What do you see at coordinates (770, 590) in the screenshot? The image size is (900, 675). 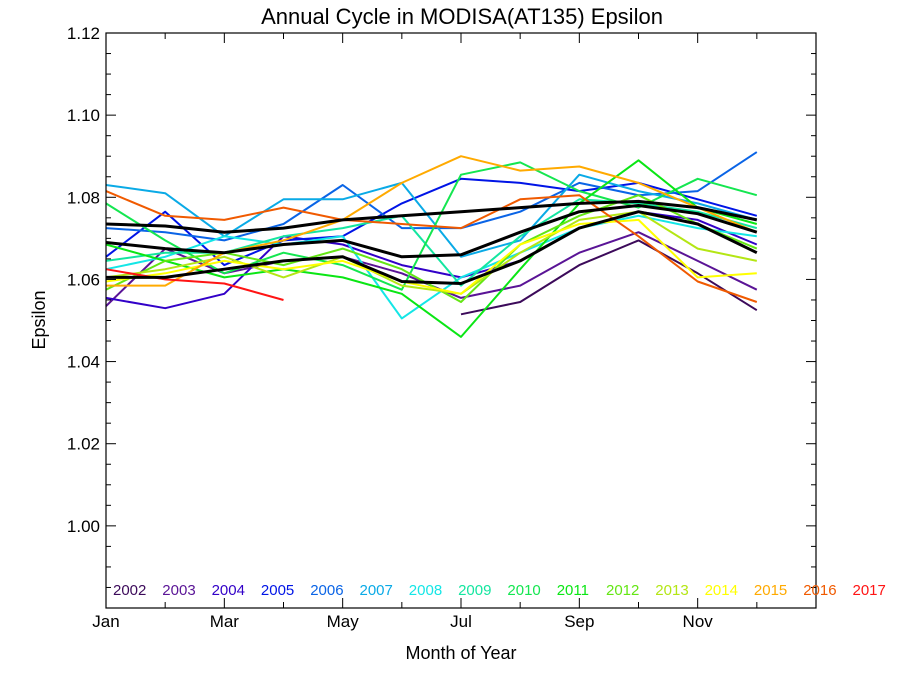 I see `legend-entry-2015: 2015` at bounding box center [770, 590].